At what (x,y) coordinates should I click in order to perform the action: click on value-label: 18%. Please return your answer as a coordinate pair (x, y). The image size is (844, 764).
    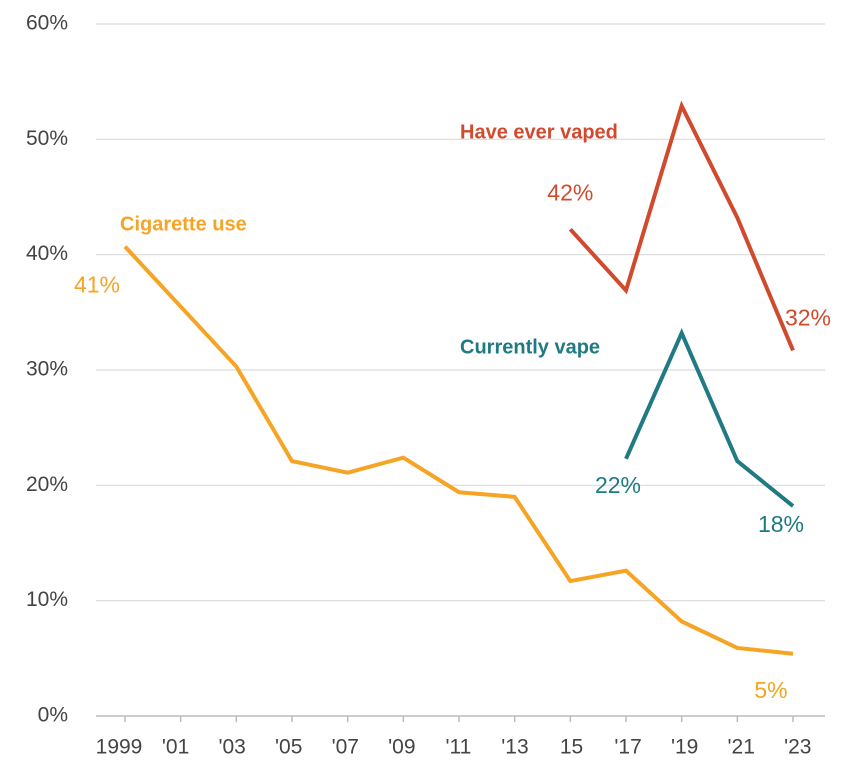
    Looking at the image, I should click on (781, 524).